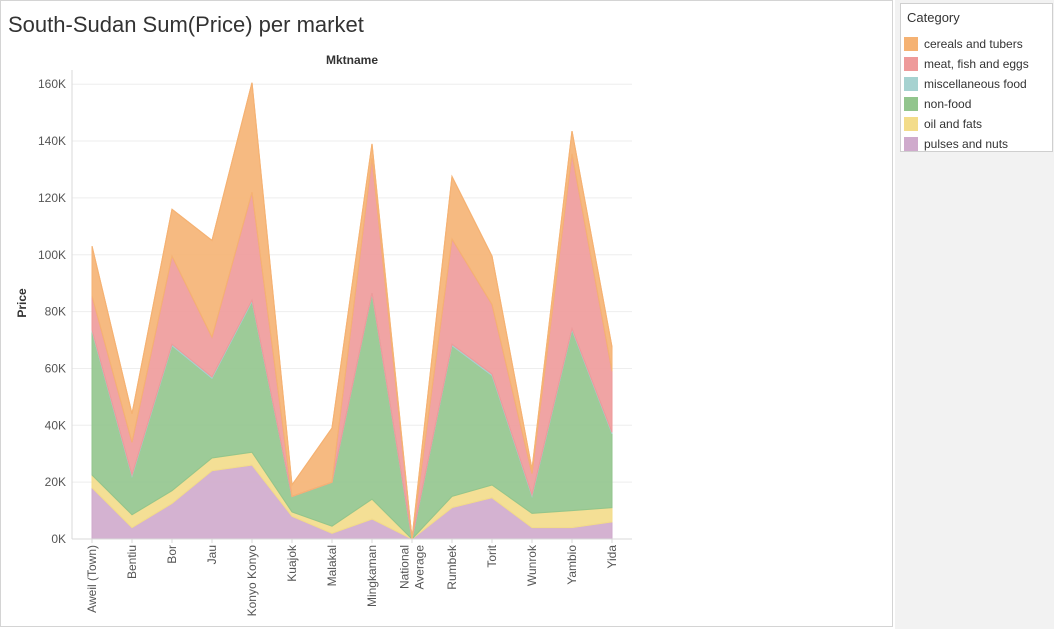 This screenshot has height=629, width=1054. I want to click on legend-item-pulses-and-nuts: pulses and nuts, so click(956, 144).